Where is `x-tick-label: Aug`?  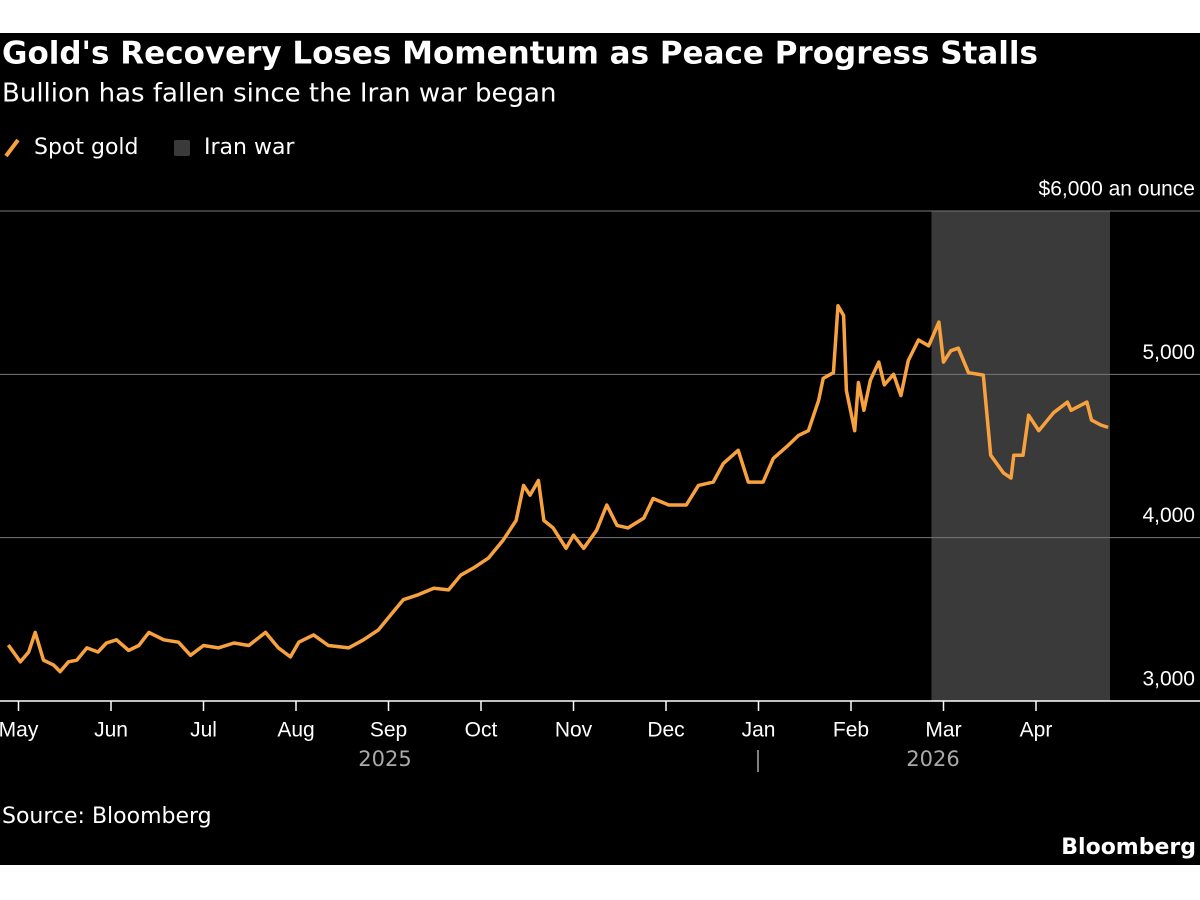
x-tick-label: Aug is located at coordinates (295, 730).